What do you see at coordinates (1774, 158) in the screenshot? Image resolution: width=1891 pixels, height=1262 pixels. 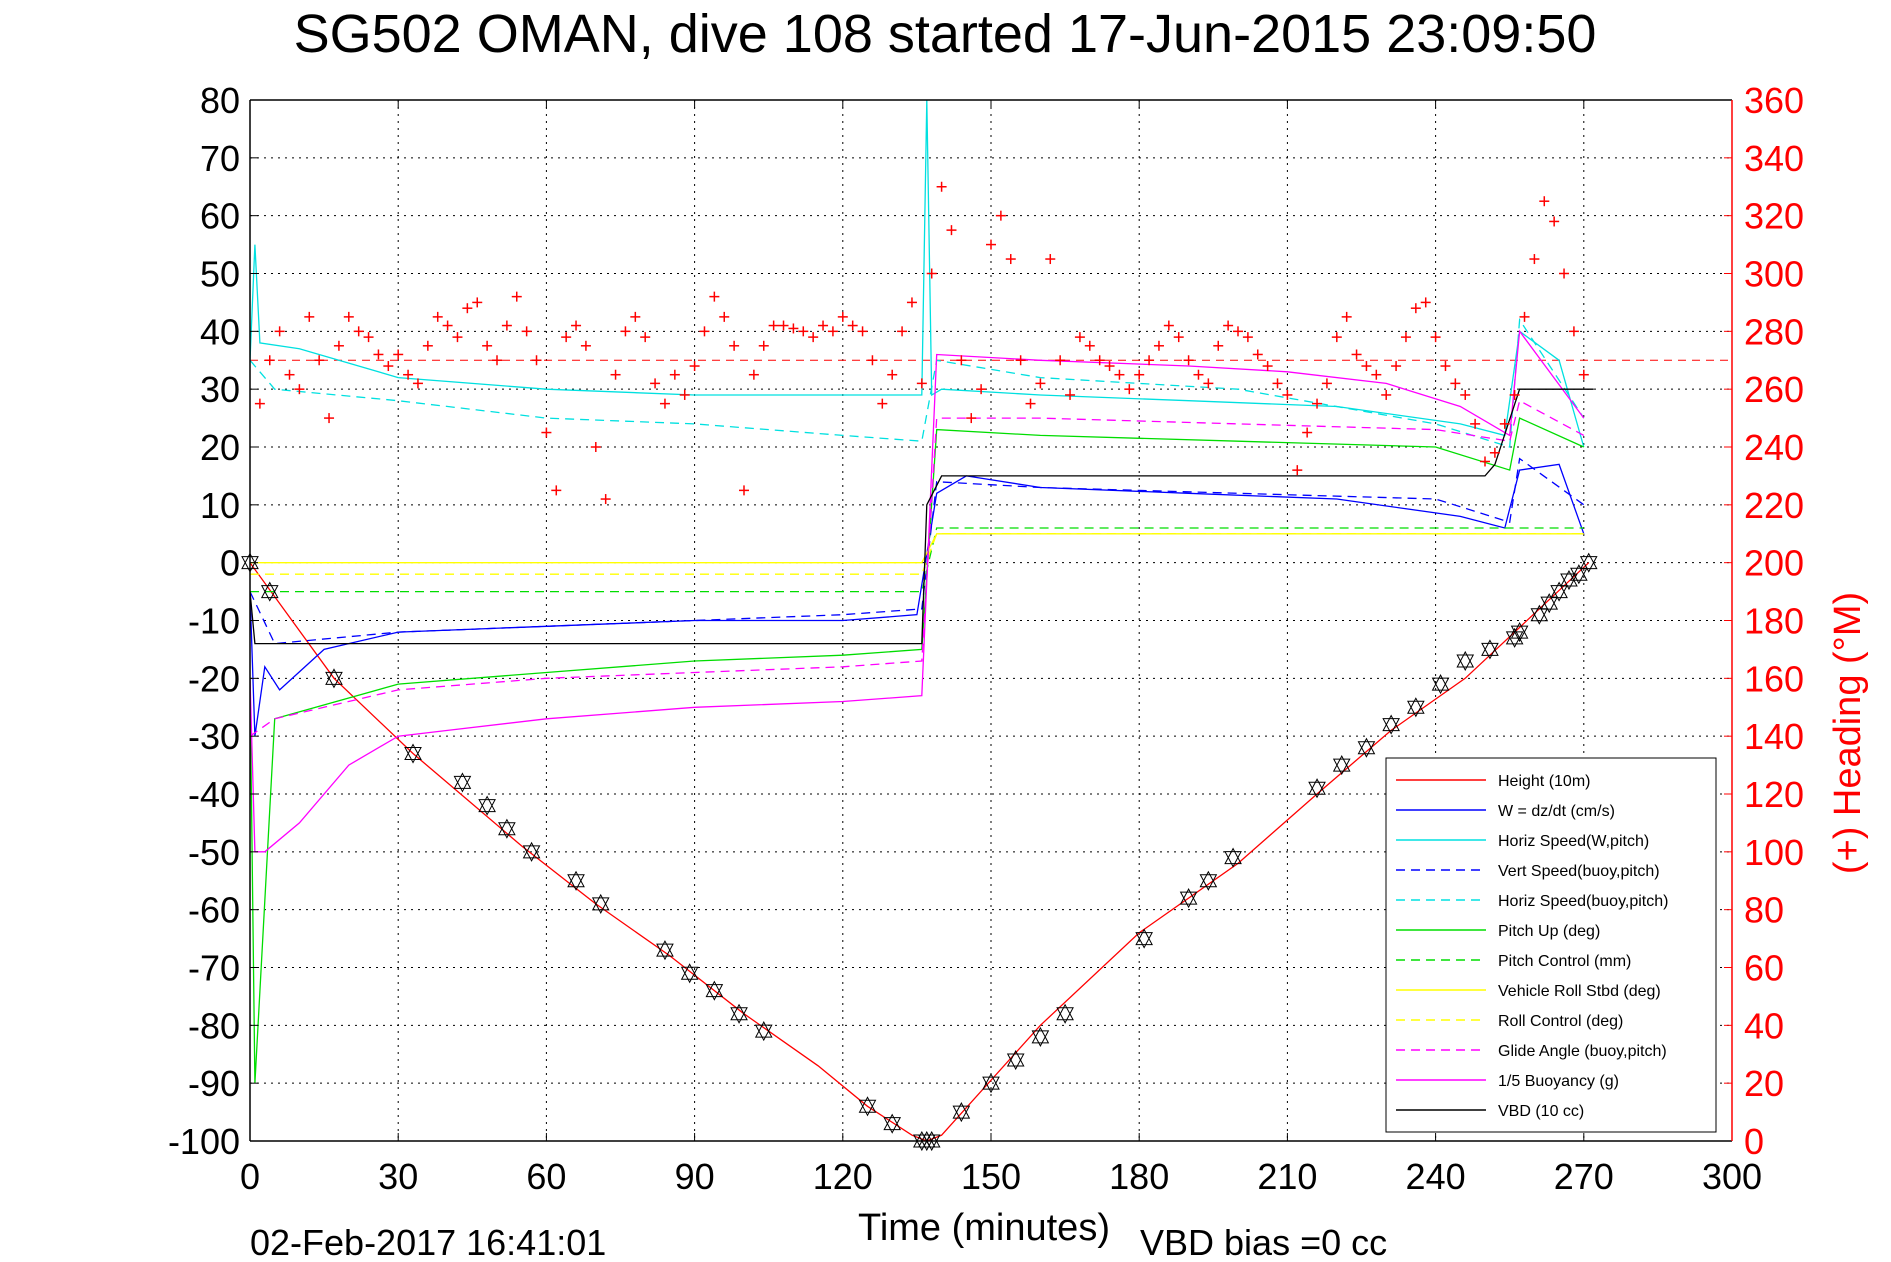 I see `y-right-tick-label: 340` at bounding box center [1774, 158].